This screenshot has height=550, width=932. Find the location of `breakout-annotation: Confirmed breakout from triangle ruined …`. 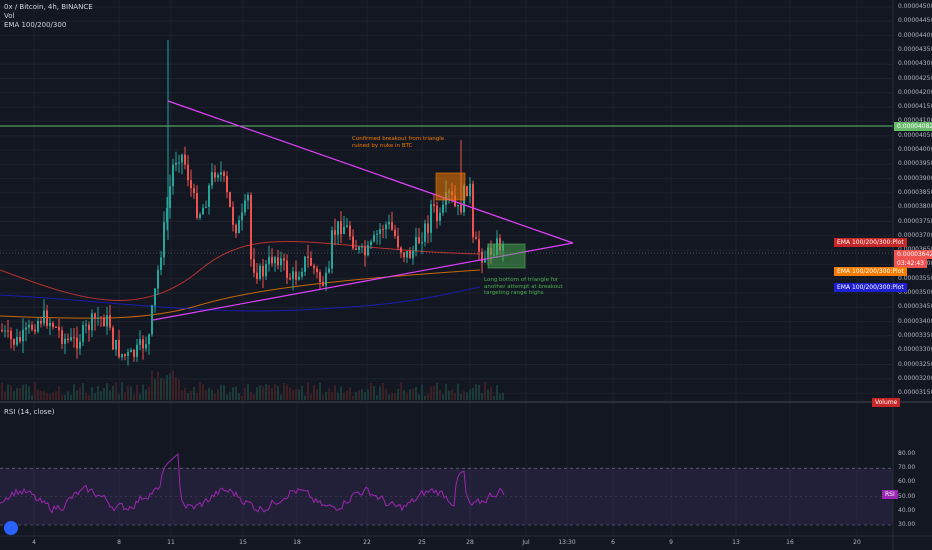

breakout-annotation: Confirmed breakout from triangle ruined … is located at coordinates (398, 142).